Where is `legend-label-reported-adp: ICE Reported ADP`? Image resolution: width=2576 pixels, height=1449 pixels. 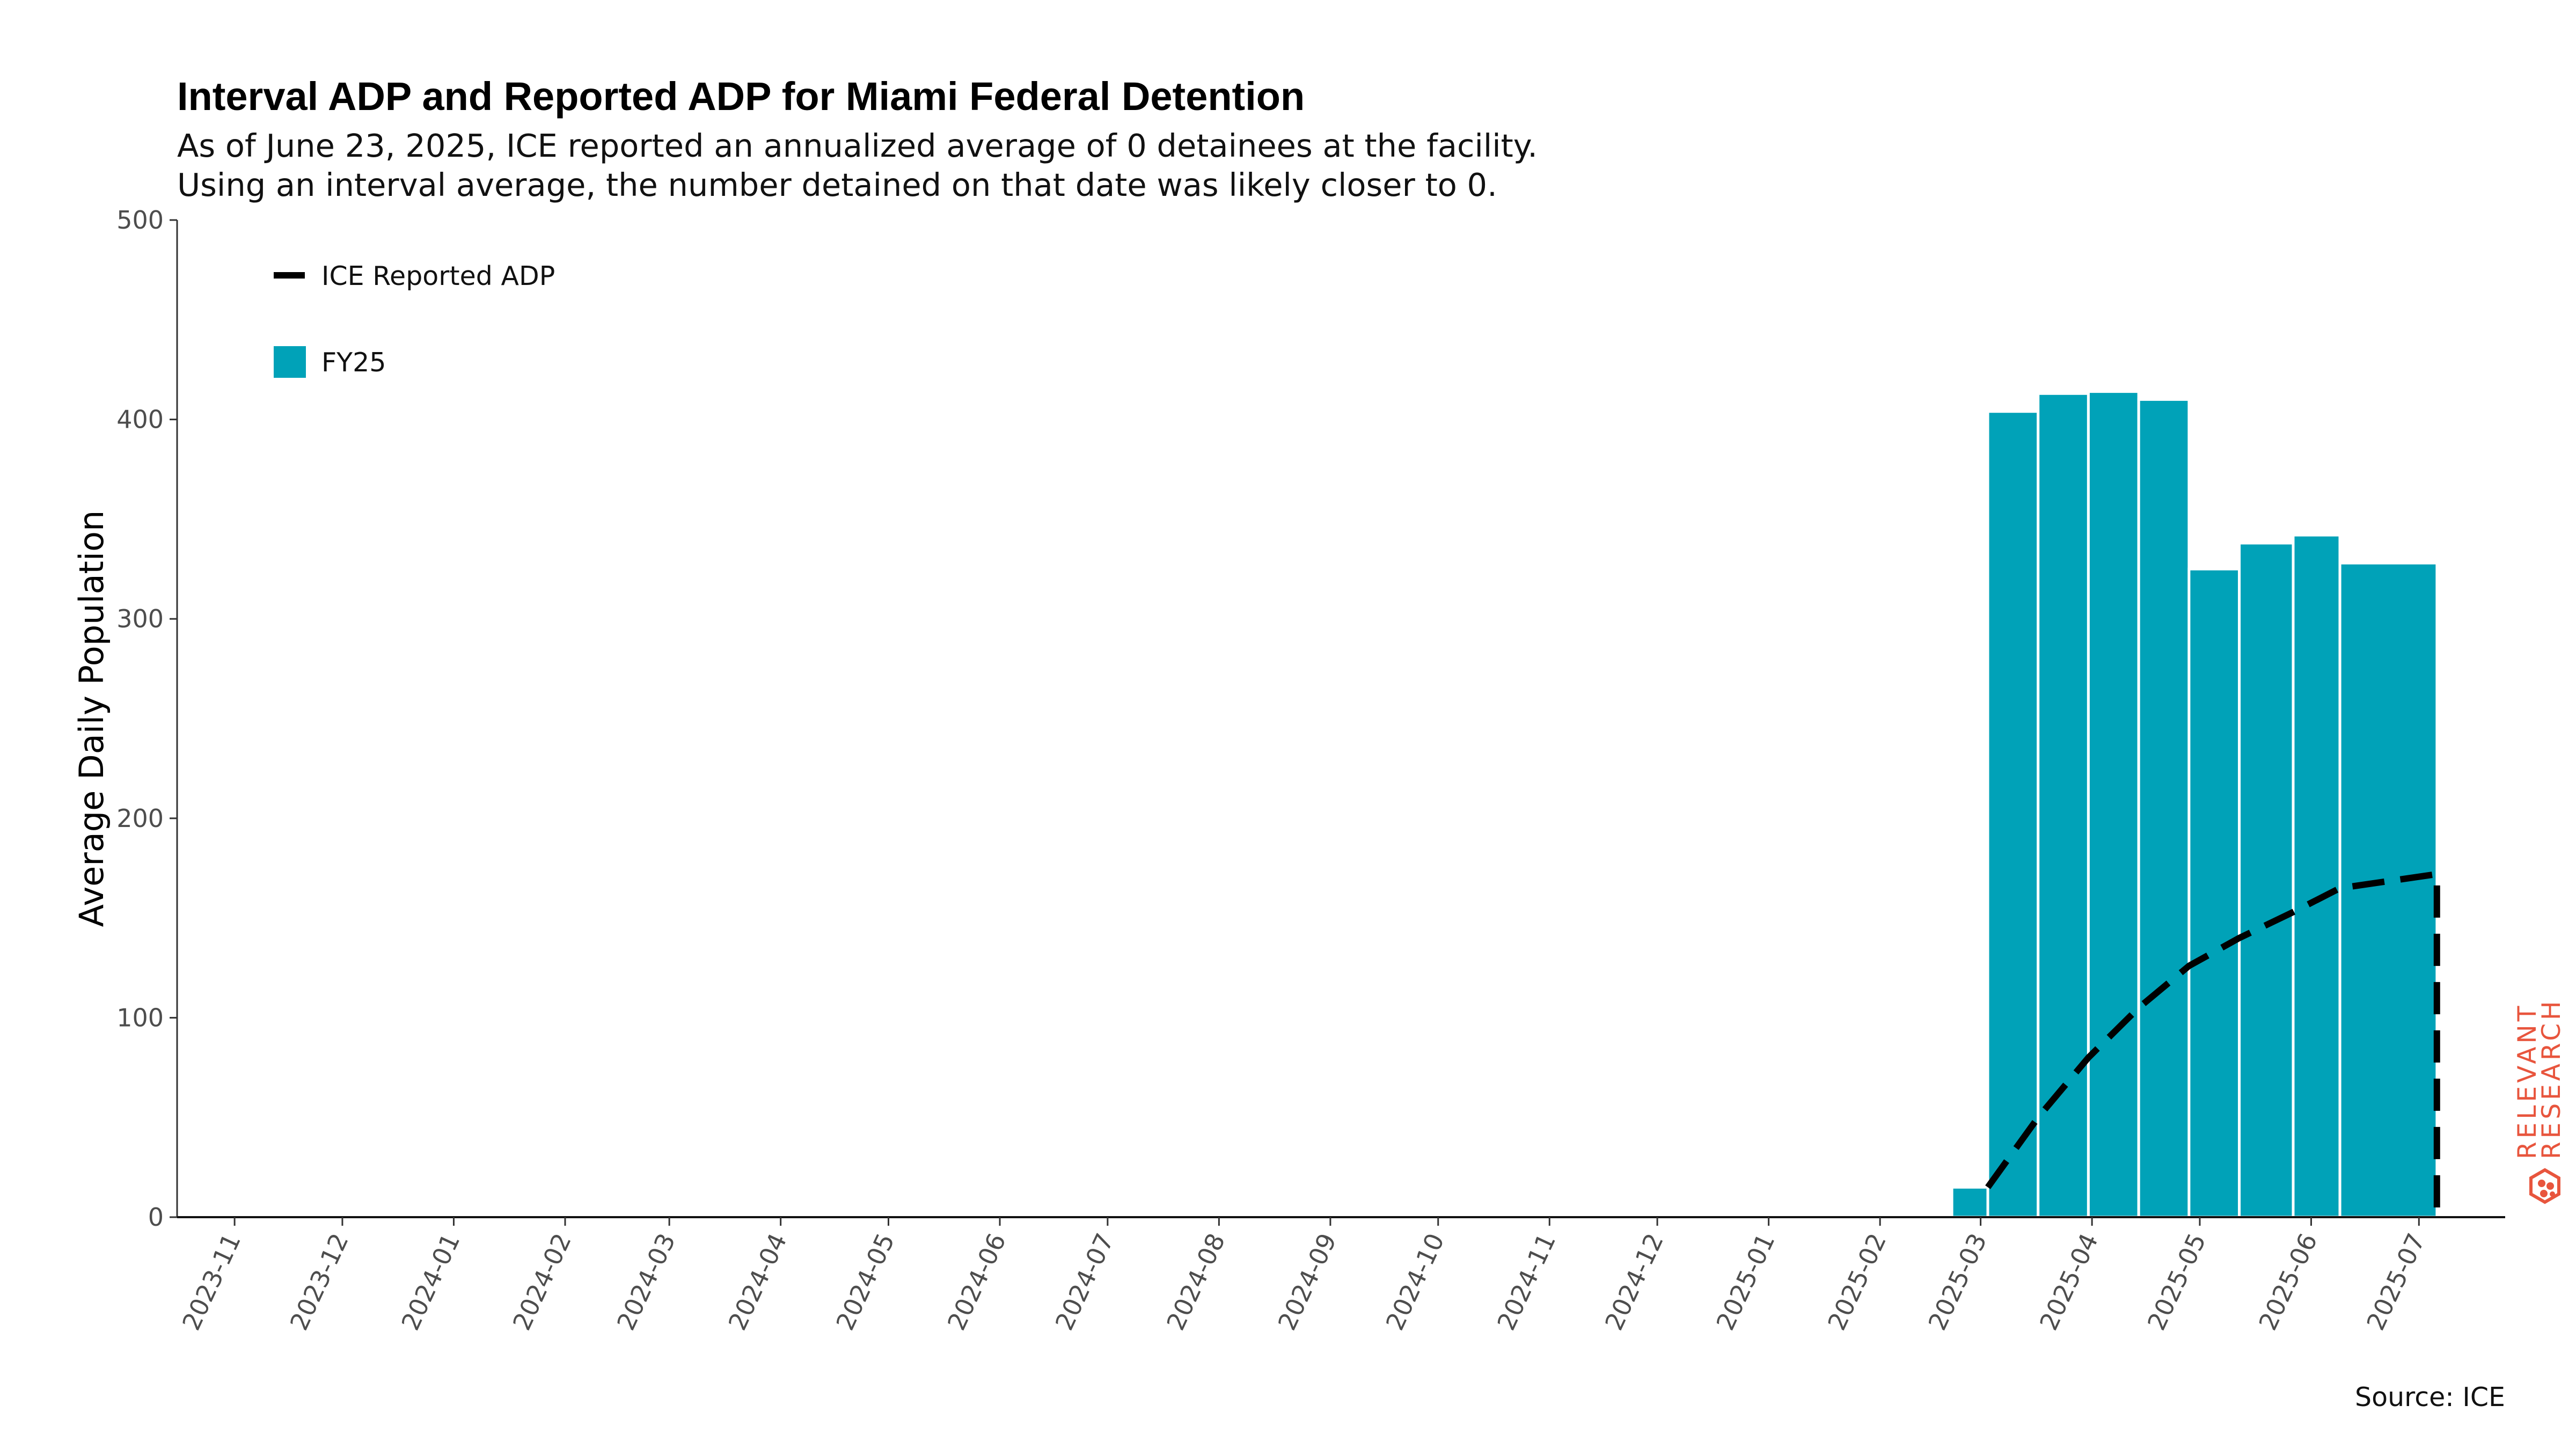 legend-label-reported-adp: ICE Reported ADP is located at coordinates (438, 276).